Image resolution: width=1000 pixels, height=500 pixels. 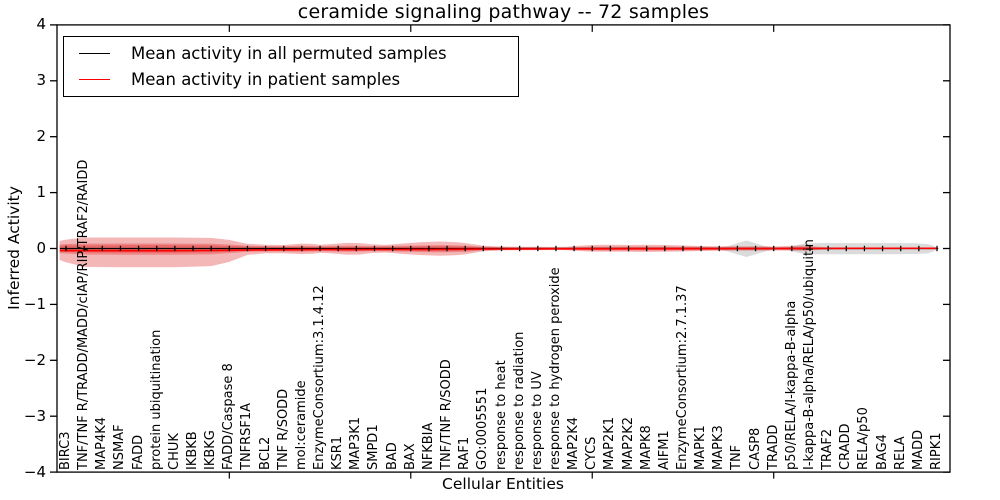 What do you see at coordinates (65, 451) in the screenshot?
I see `x-tick-label: BIRC3` at bounding box center [65, 451].